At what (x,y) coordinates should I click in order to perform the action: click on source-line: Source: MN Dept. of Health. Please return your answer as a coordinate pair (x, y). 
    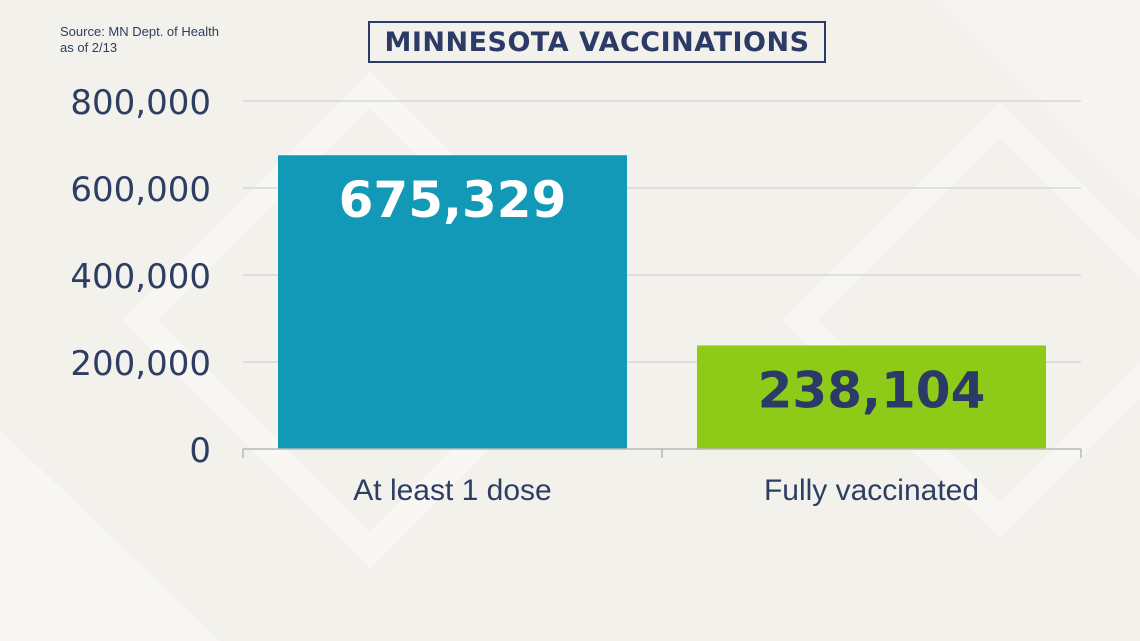
    Looking at the image, I should click on (139, 31).